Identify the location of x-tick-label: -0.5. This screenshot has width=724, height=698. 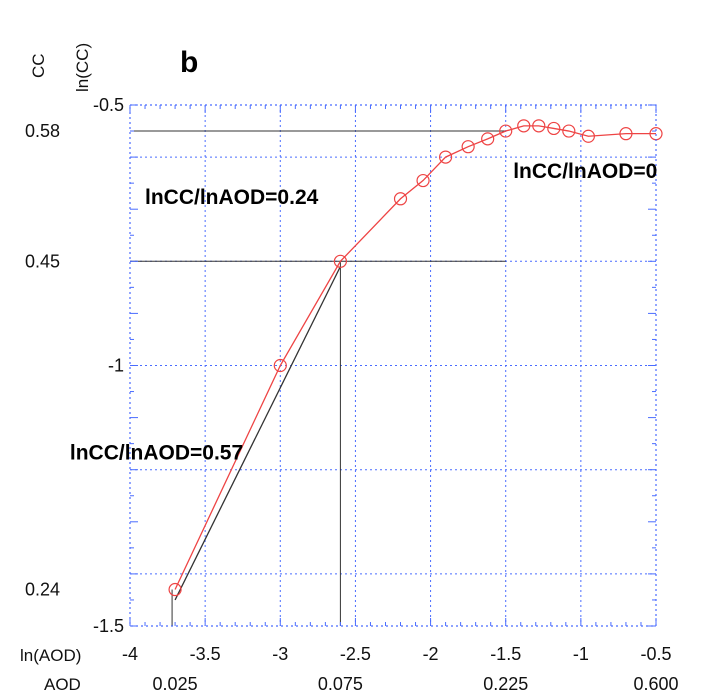
(655, 654).